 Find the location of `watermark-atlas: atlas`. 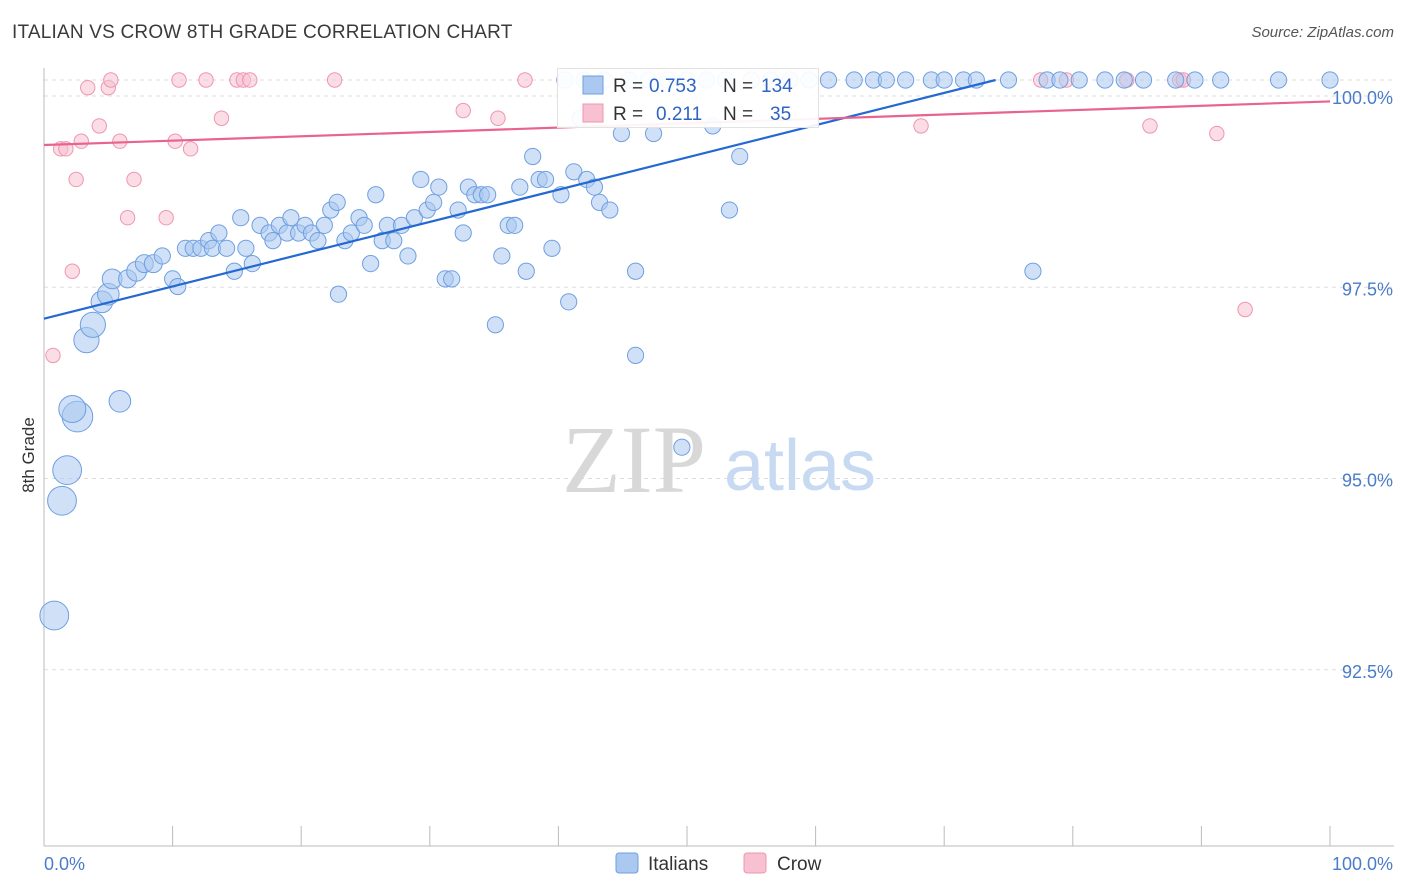

watermark-atlas: atlas is located at coordinates (800, 466).